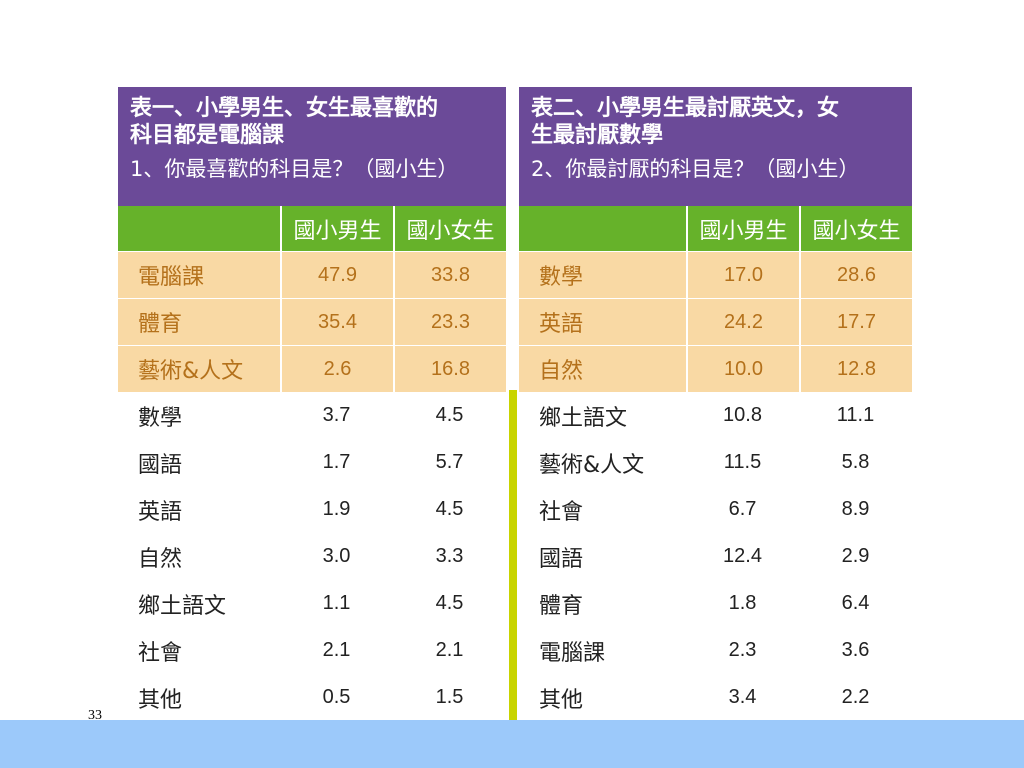  I want to click on table1-header-row: 國小男生 國小女生, so click(312, 228).